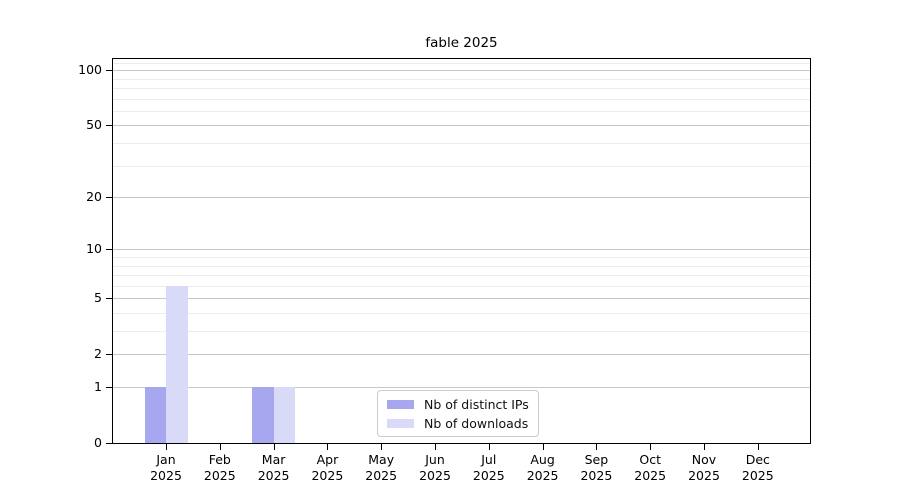 This screenshot has width=900, height=500. I want to click on bar-jan-distinct-ips, so click(155, 415).